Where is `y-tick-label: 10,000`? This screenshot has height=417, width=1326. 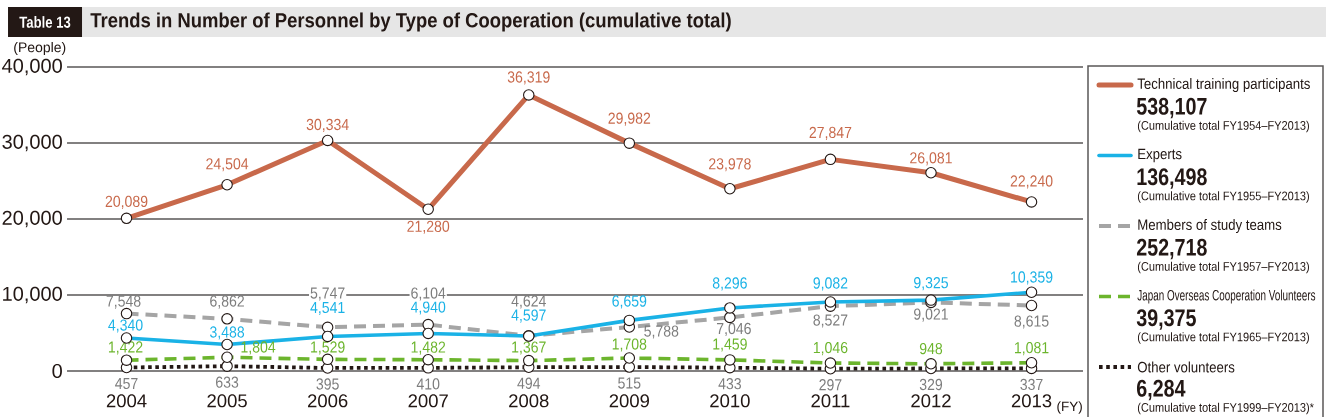
y-tick-label: 10,000 is located at coordinates (32, 295).